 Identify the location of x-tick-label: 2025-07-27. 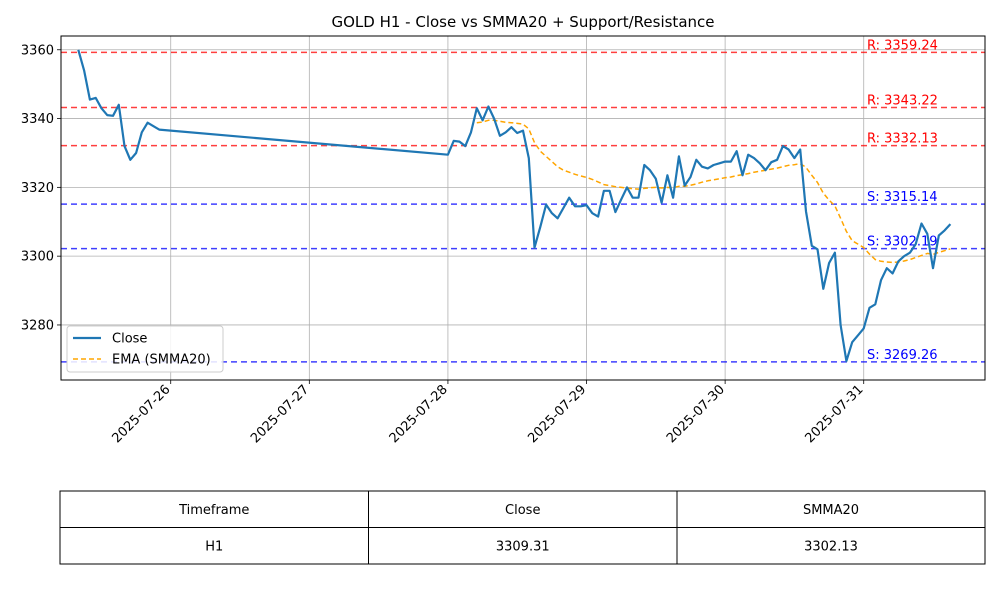
(280, 414).